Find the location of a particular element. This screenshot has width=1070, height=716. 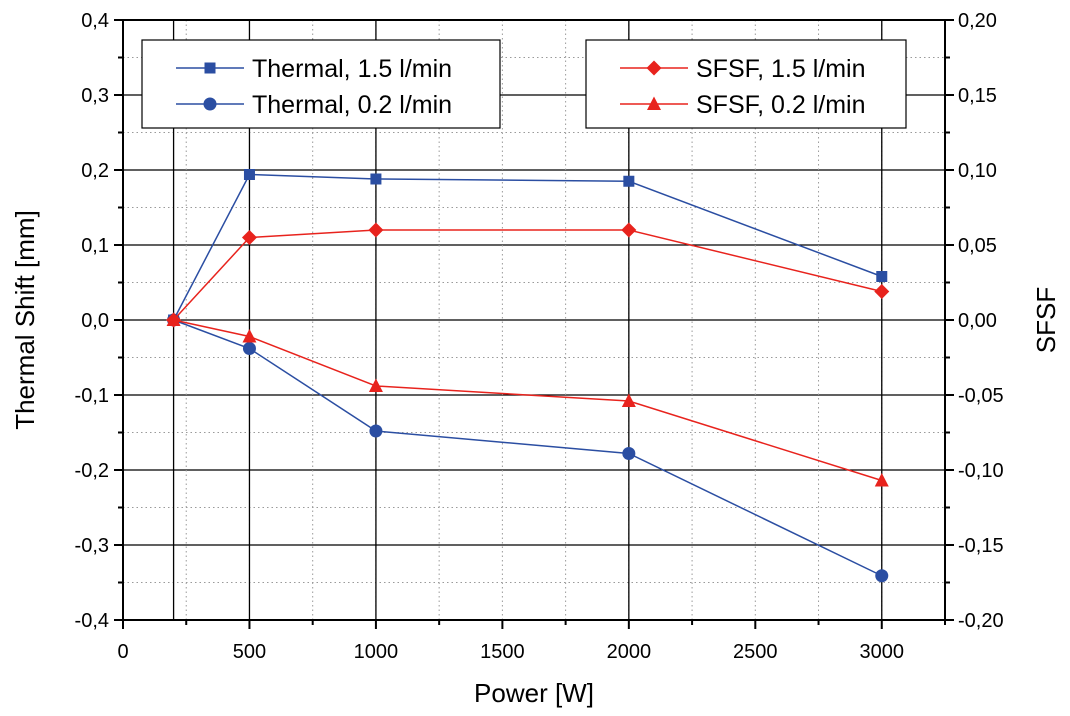

x-tick-label: 1500 is located at coordinates (502, 652).